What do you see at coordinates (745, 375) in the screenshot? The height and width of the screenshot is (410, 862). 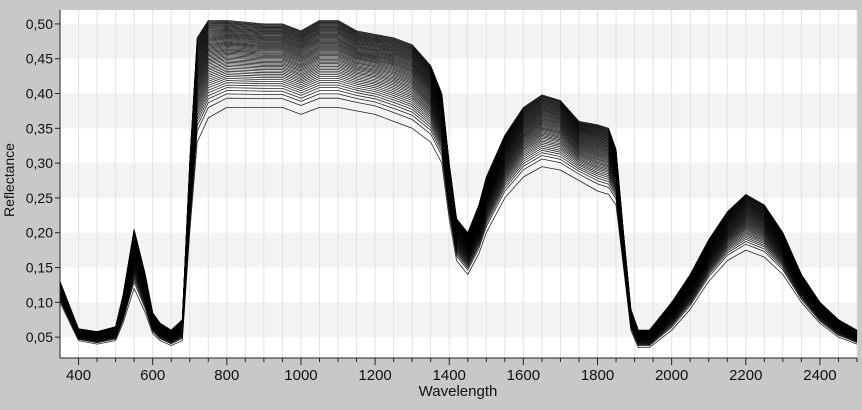 I see `x-tick-label: 2200` at bounding box center [745, 375].